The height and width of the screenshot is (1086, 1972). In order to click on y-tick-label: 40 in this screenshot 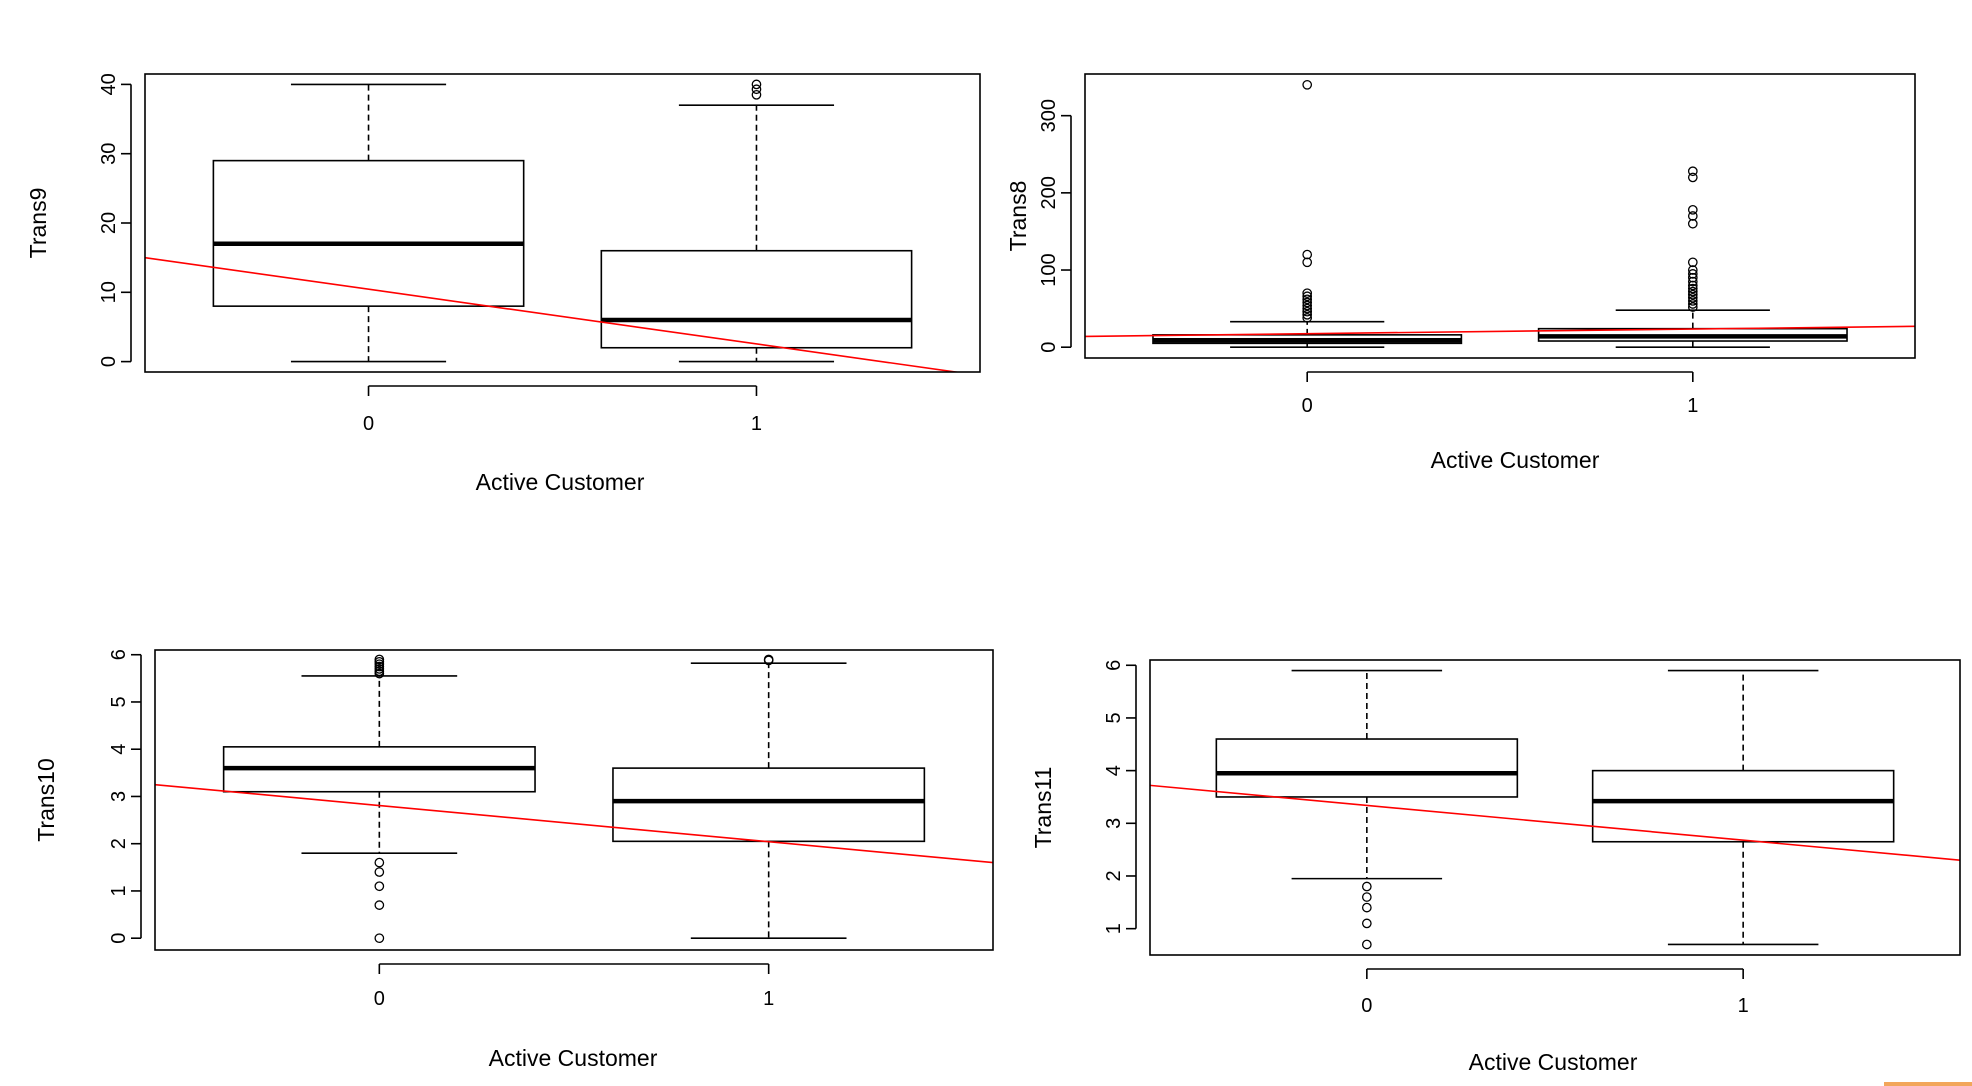, I will do `click(109, 84)`.